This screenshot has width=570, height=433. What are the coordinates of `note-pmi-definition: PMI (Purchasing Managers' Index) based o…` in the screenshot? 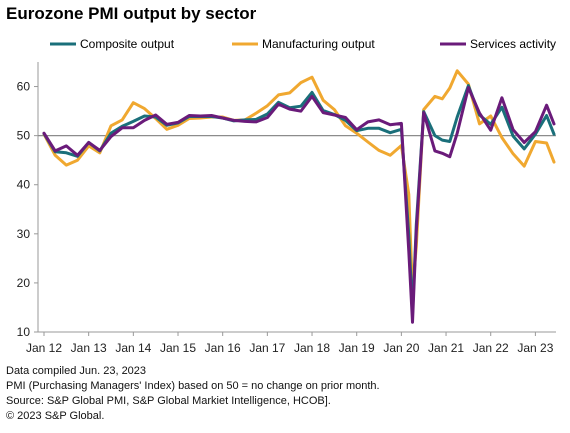 It's located at (193, 386).